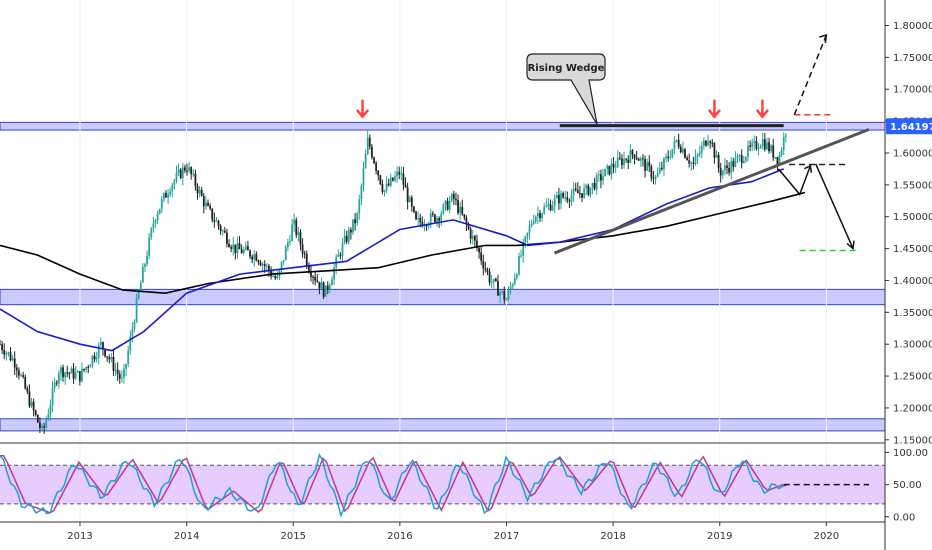 The width and height of the screenshot is (932, 550). Describe the element at coordinates (808, 168) in the screenshot. I see `bounce-arrowhead-icon` at that location.